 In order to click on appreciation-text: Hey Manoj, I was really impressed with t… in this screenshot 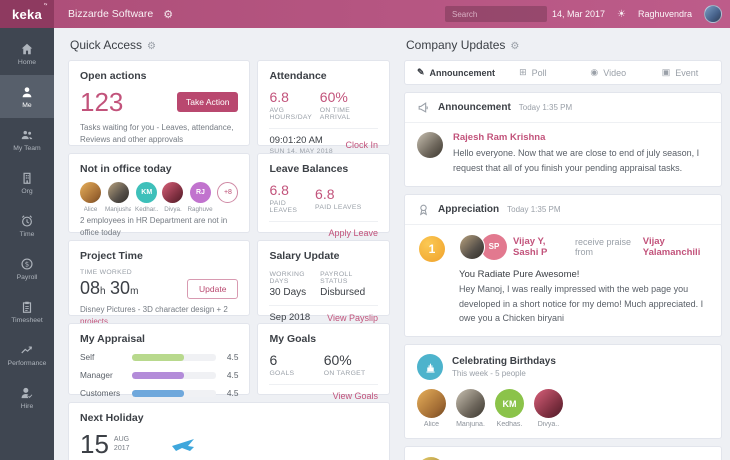, I will do `click(581, 303)`.